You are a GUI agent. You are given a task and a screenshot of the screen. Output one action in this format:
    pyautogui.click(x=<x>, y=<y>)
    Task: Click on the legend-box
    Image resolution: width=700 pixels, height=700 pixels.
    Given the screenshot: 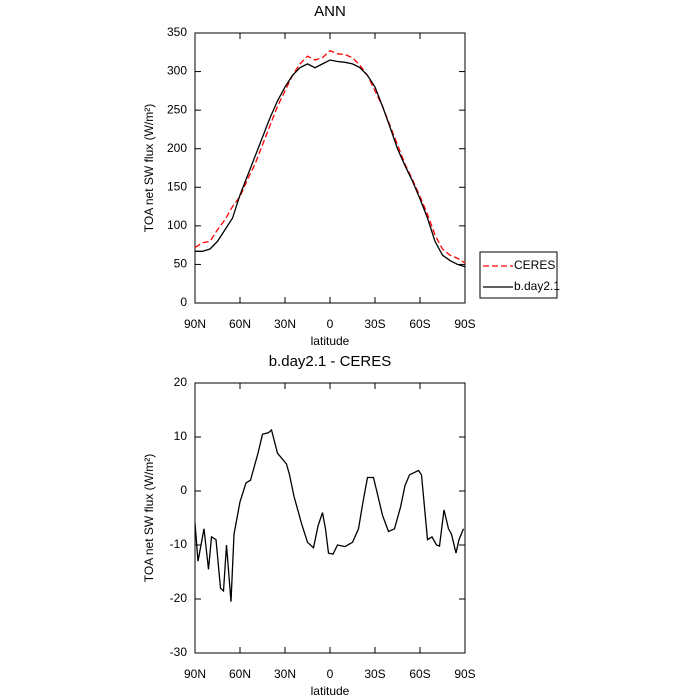 What is the action you would take?
    pyautogui.click(x=518, y=275)
    